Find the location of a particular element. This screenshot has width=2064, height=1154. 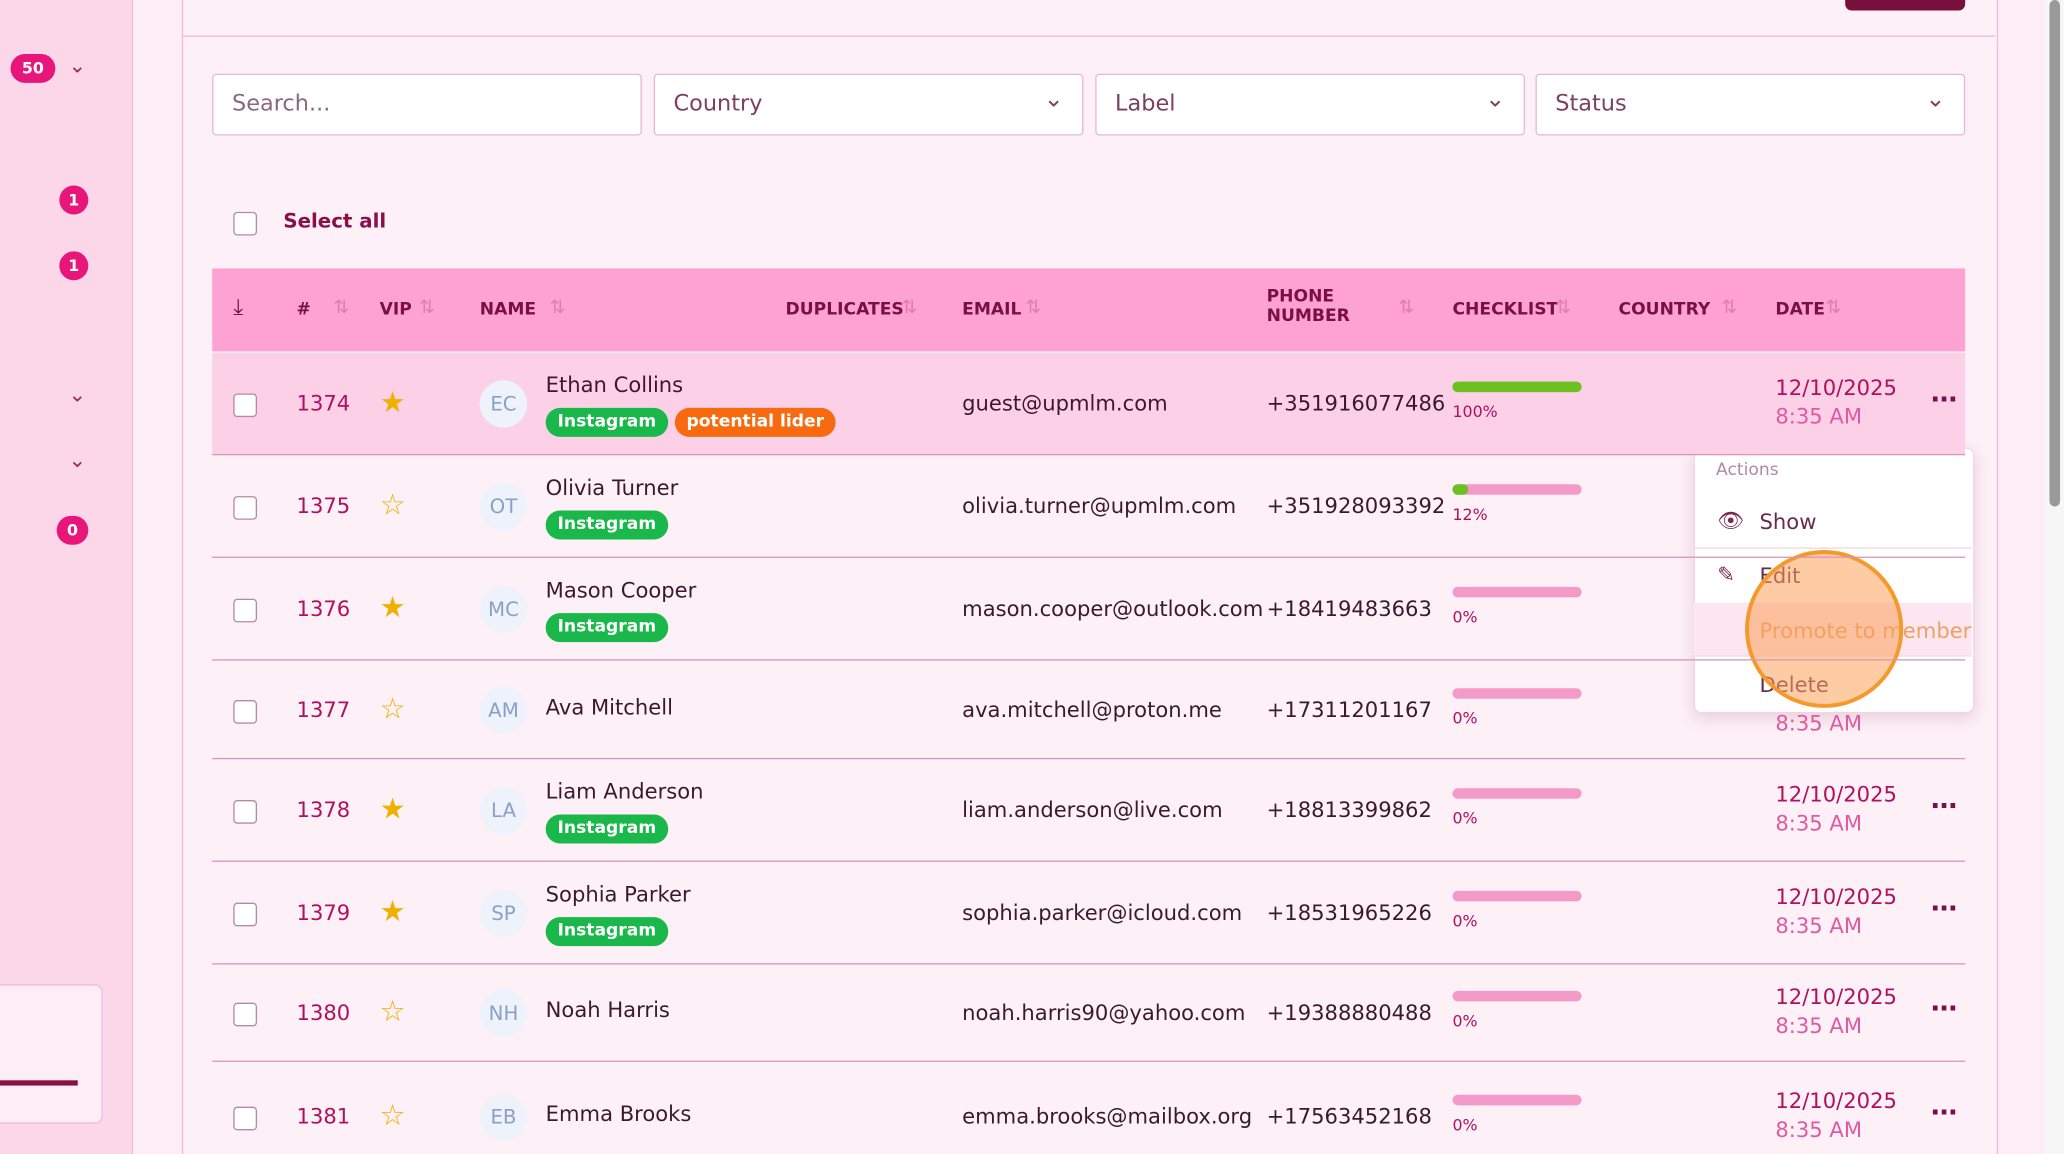

name: Mason Cooper is located at coordinates (621, 590).